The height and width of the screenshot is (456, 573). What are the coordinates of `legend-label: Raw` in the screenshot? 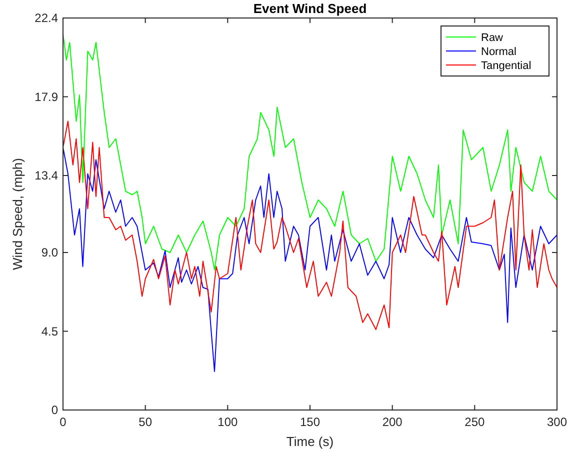 It's located at (492, 38).